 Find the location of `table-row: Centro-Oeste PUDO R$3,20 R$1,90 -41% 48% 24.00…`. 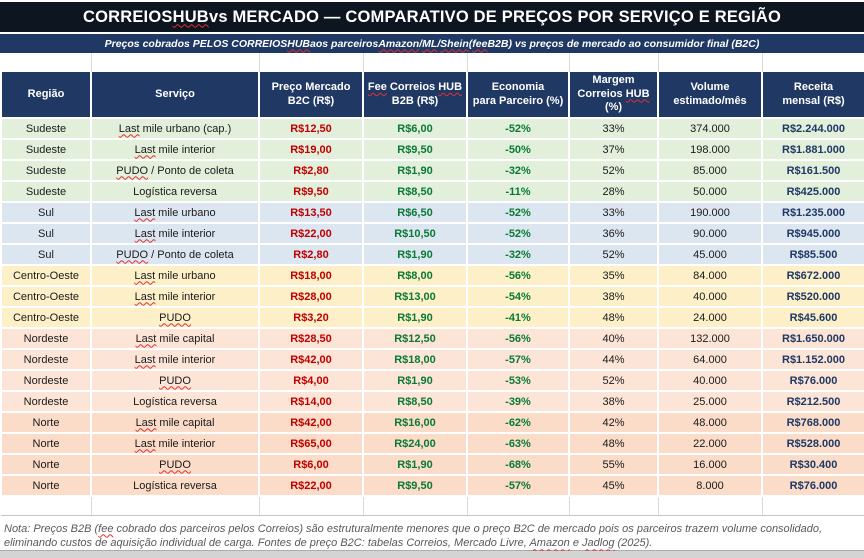

table-row: Centro-Oeste PUDO R$3,20 R$1,90 -41% 48% 24.00… is located at coordinates (432, 317).